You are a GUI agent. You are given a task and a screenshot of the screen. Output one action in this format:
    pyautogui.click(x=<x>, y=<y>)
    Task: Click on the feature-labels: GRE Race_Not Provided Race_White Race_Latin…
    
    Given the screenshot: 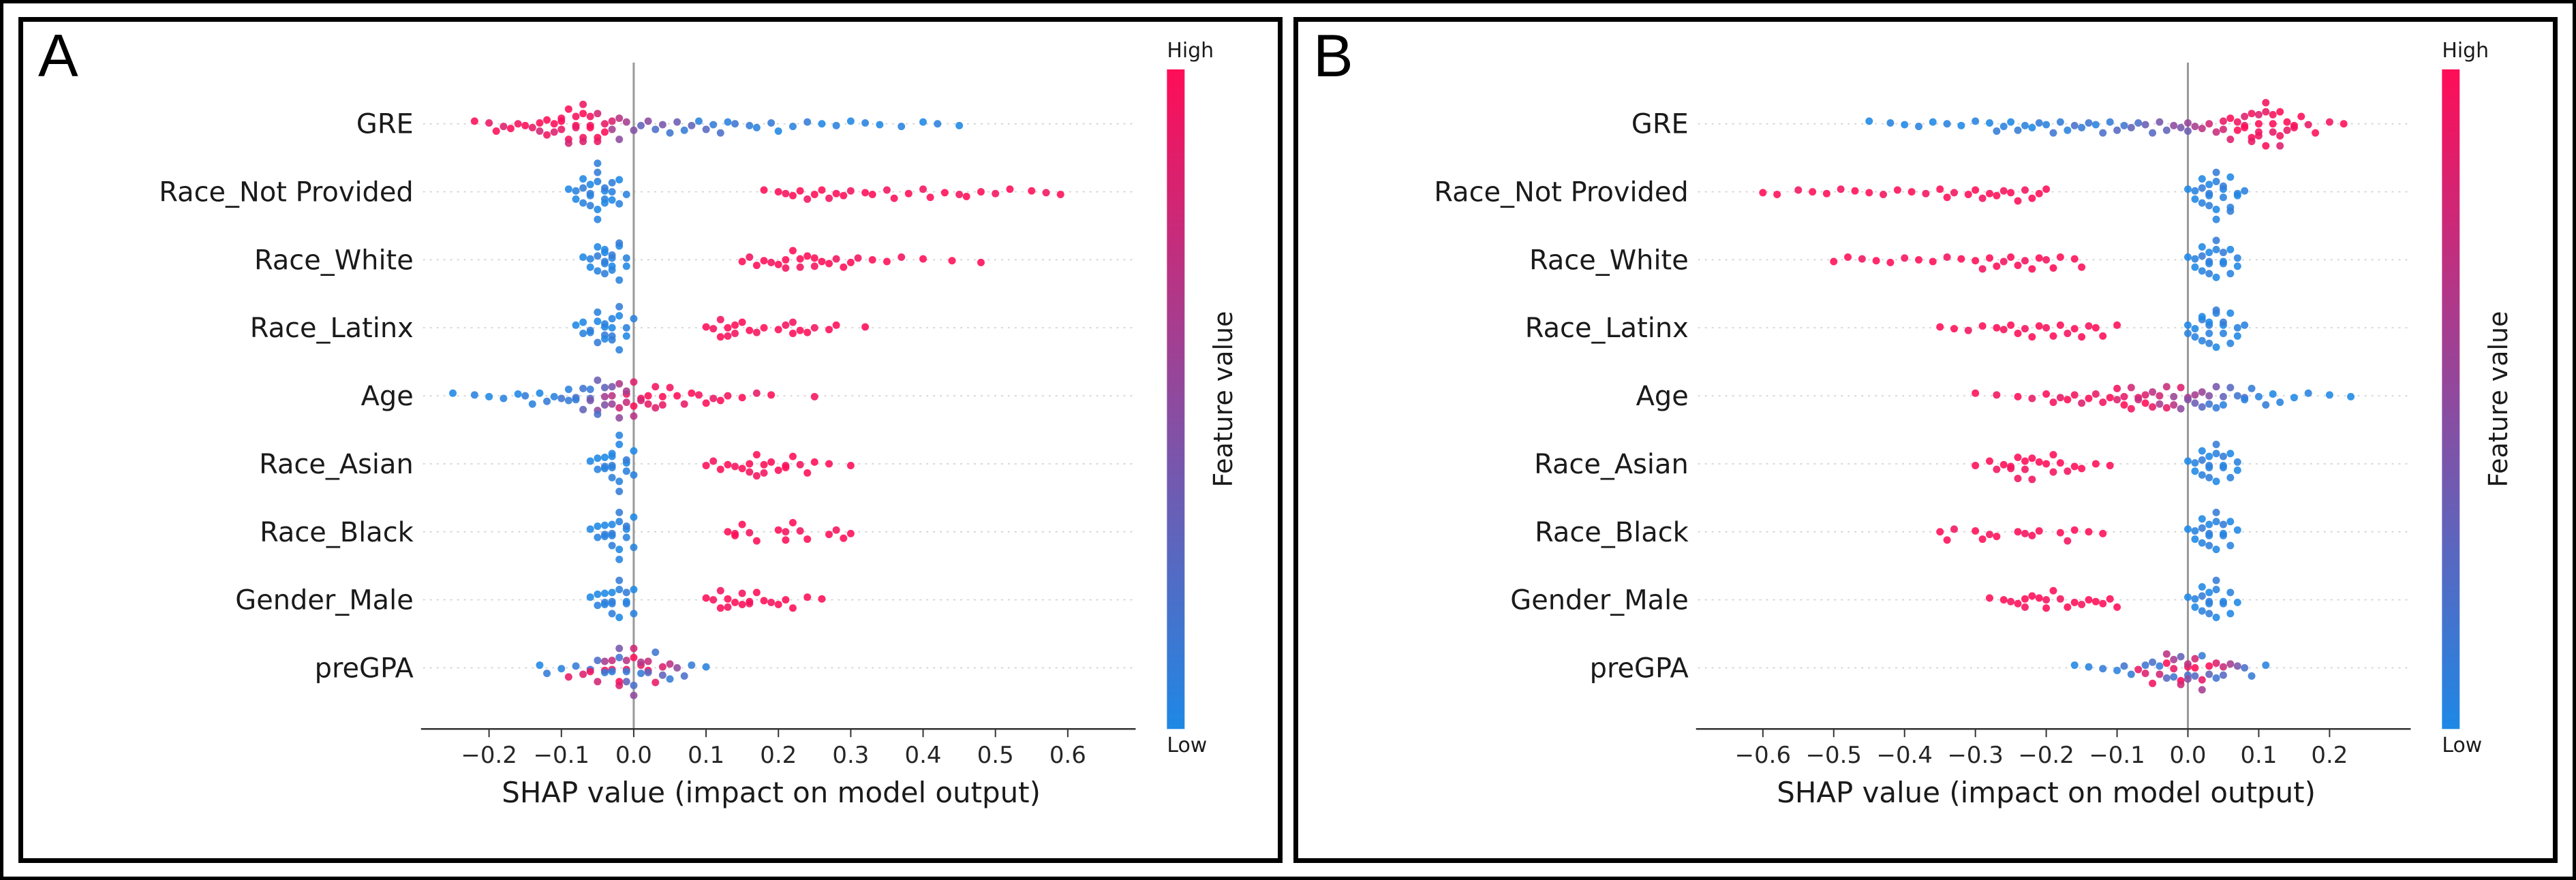 What is the action you would take?
    pyautogui.click(x=1561, y=397)
    